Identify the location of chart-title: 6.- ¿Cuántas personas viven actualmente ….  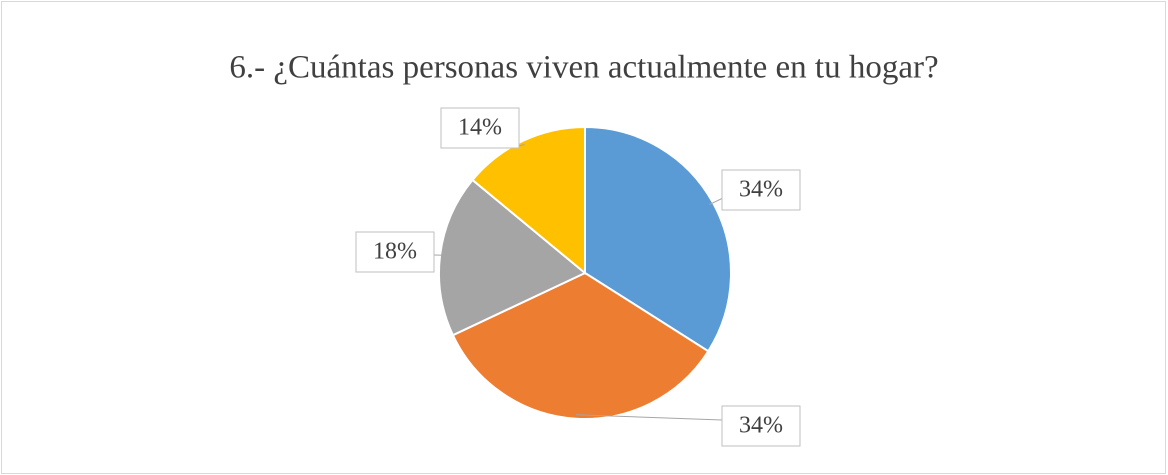
(583, 68).